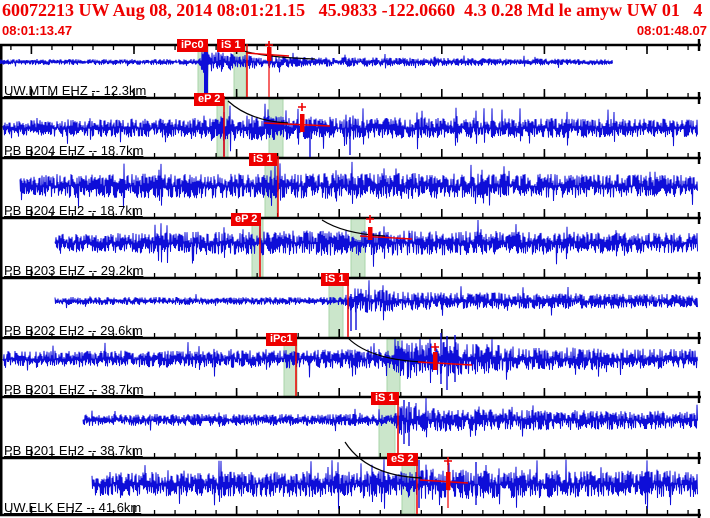 This screenshot has width=710, height=518. Describe the element at coordinates (75, 90) in the screenshot. I see `station-label-uw-mtm-ehz: UW.MTM EHZ -- 12.3km` at that location.